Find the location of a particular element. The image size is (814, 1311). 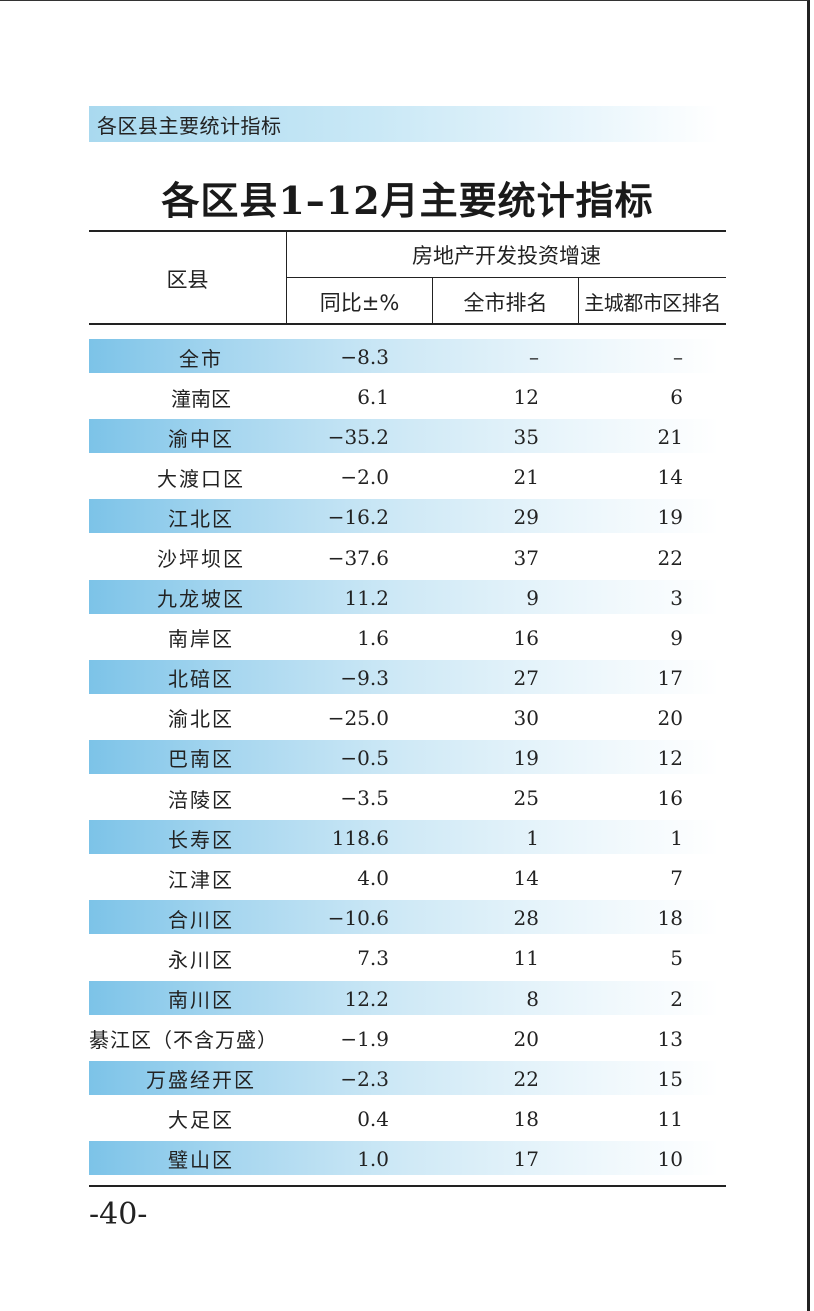

table-row: 渝北区 −25.0 30 20 is located at coordinates (407, 718).